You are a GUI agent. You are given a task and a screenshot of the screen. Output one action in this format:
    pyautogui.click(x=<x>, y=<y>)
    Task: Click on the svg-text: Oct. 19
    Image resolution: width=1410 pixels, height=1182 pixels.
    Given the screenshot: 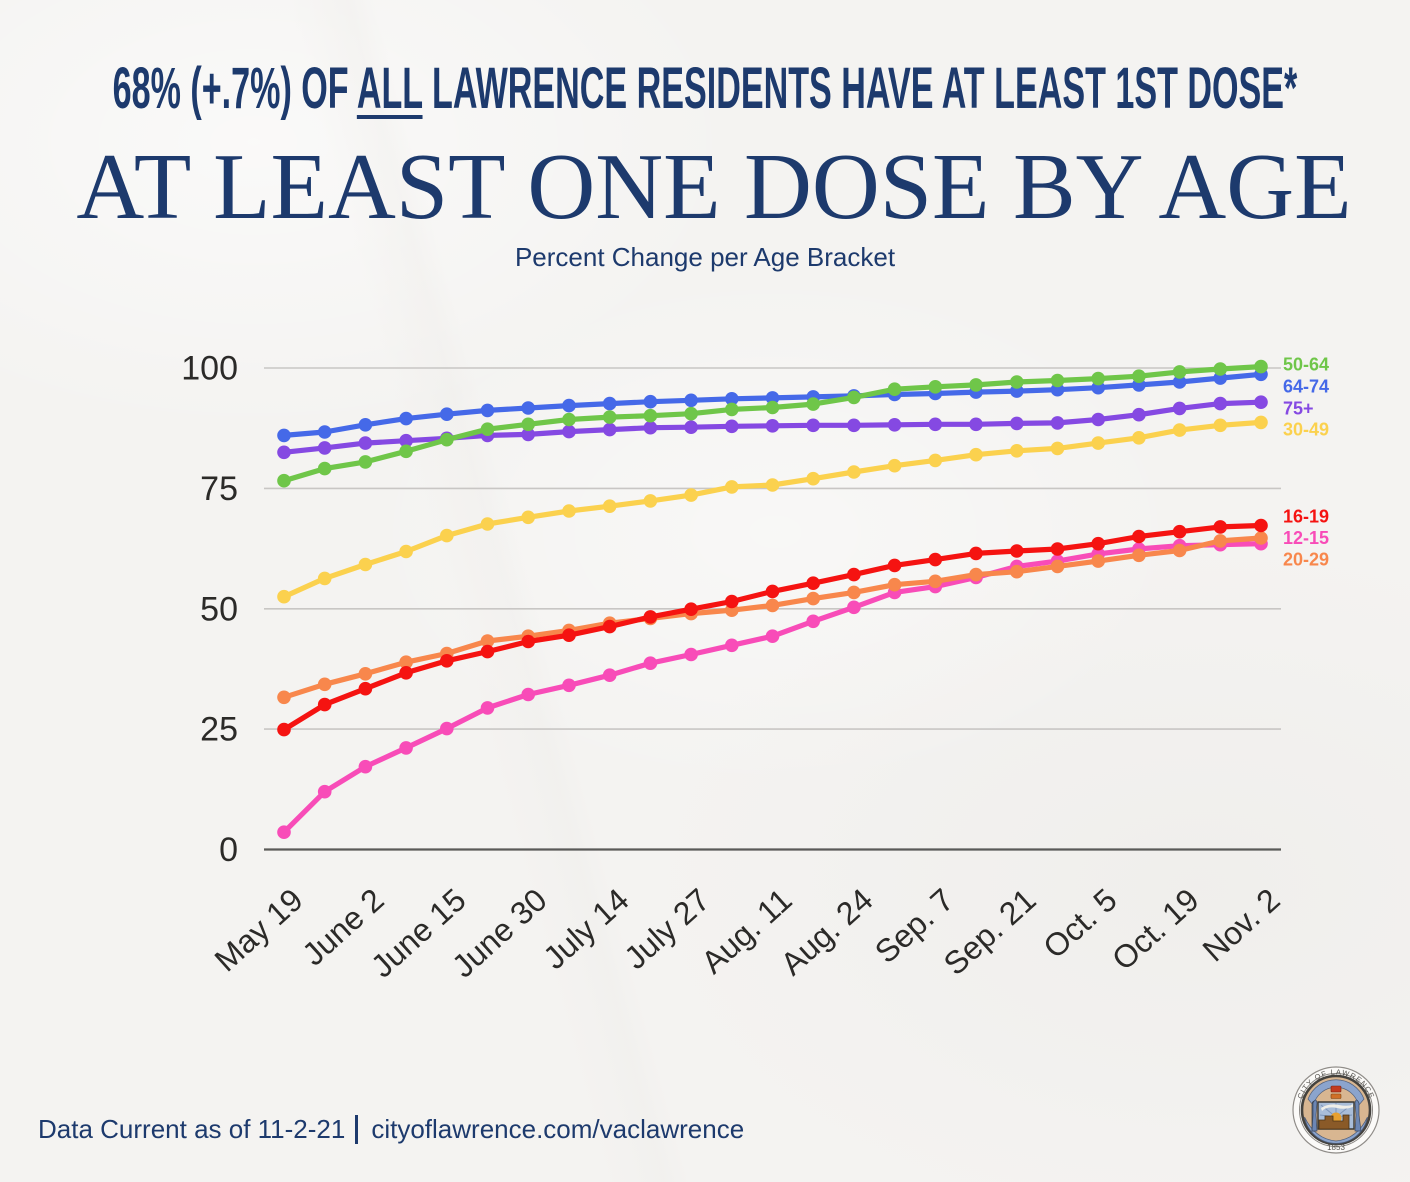 What is the action you would take?
    pyautogui.click(x=1155, y=929)
    